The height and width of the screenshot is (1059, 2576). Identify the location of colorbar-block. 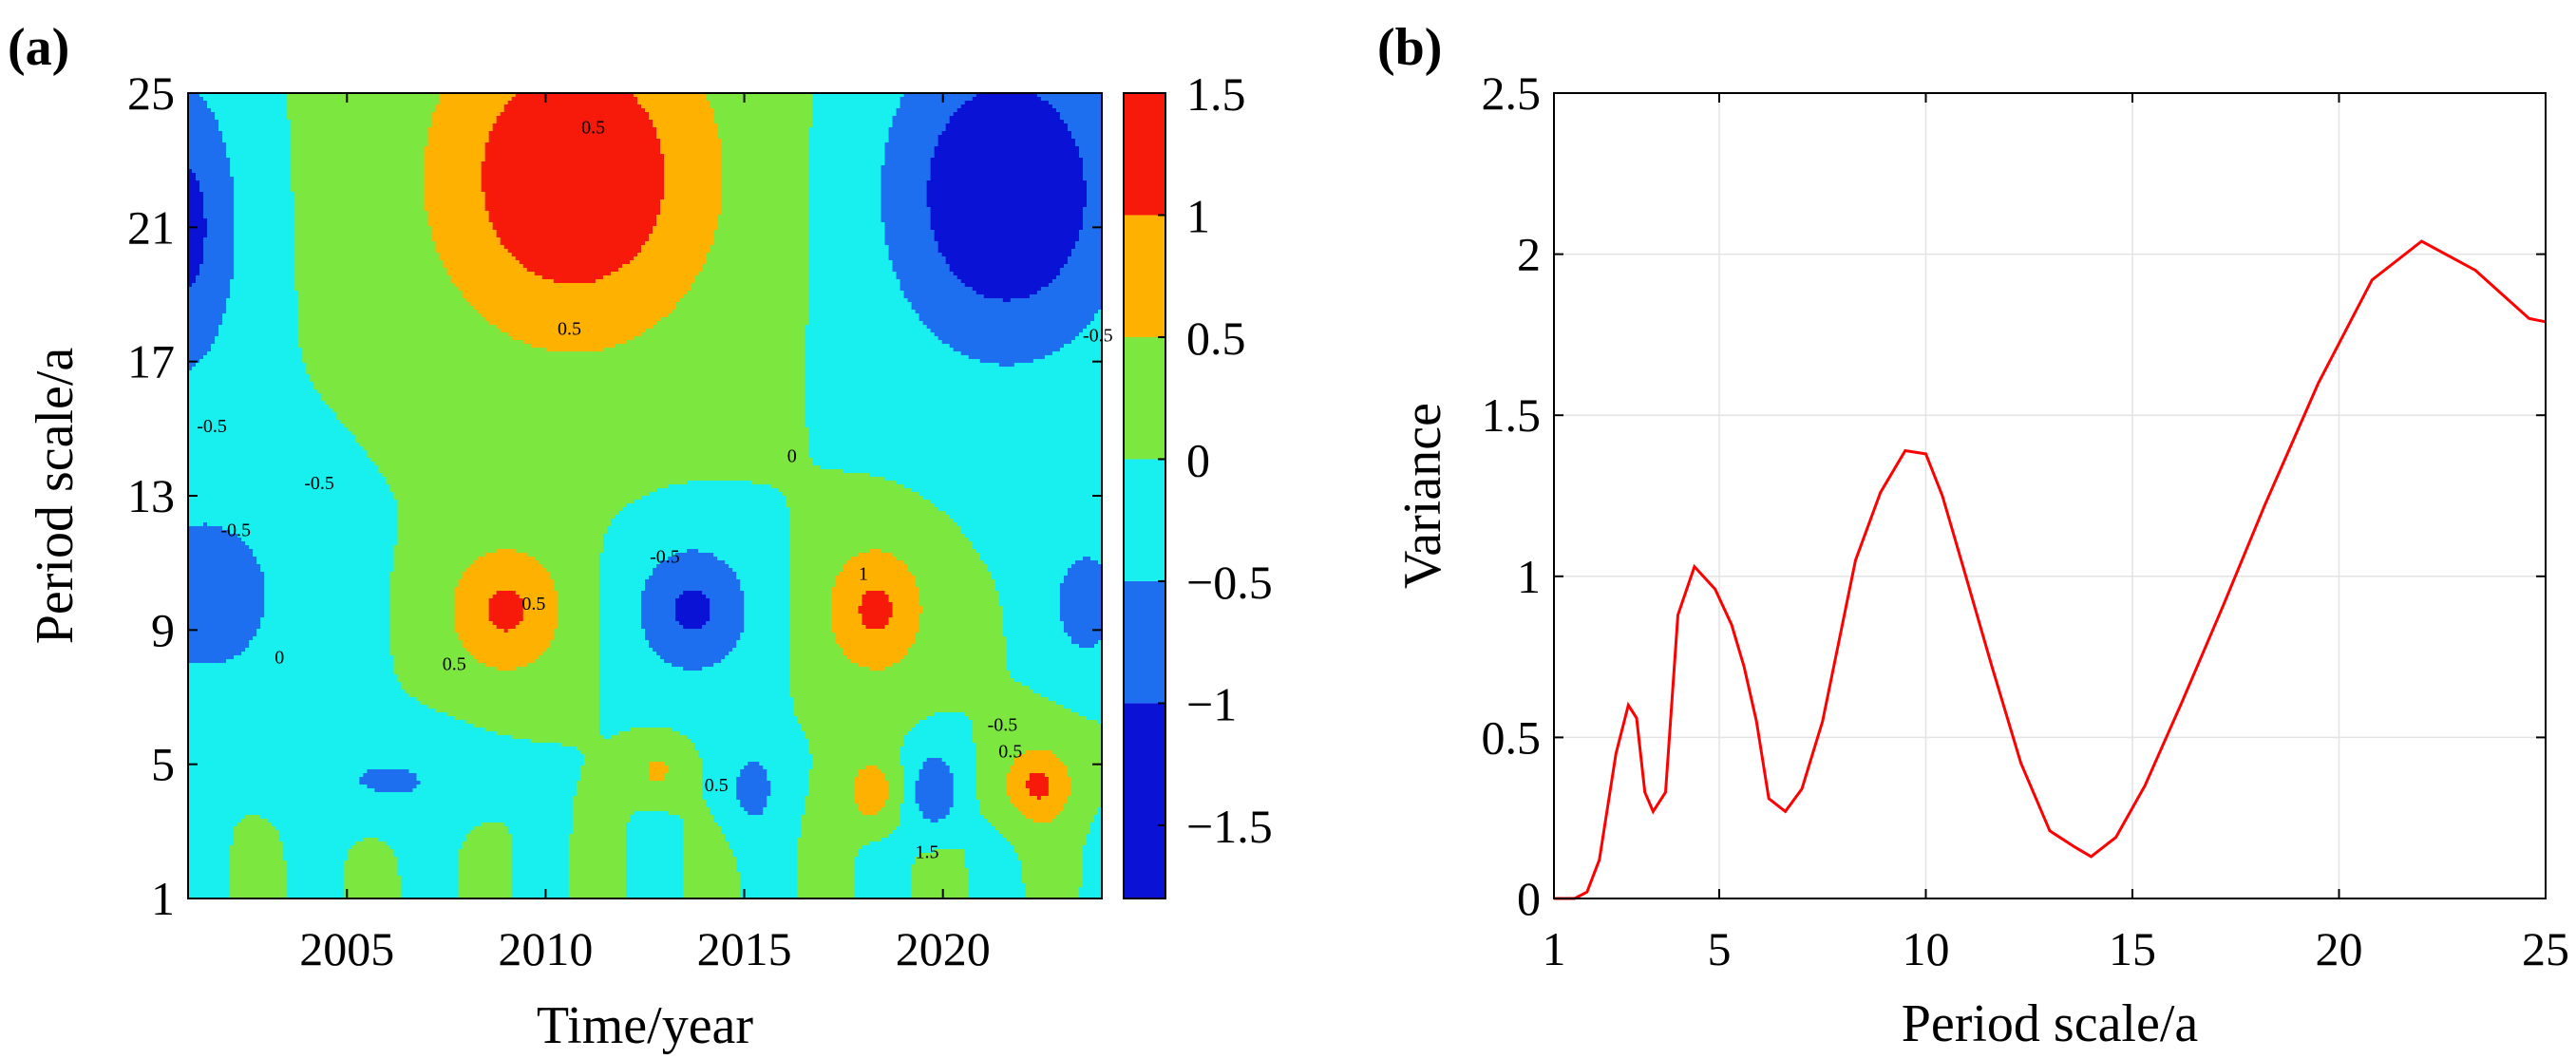
(1144, 520).